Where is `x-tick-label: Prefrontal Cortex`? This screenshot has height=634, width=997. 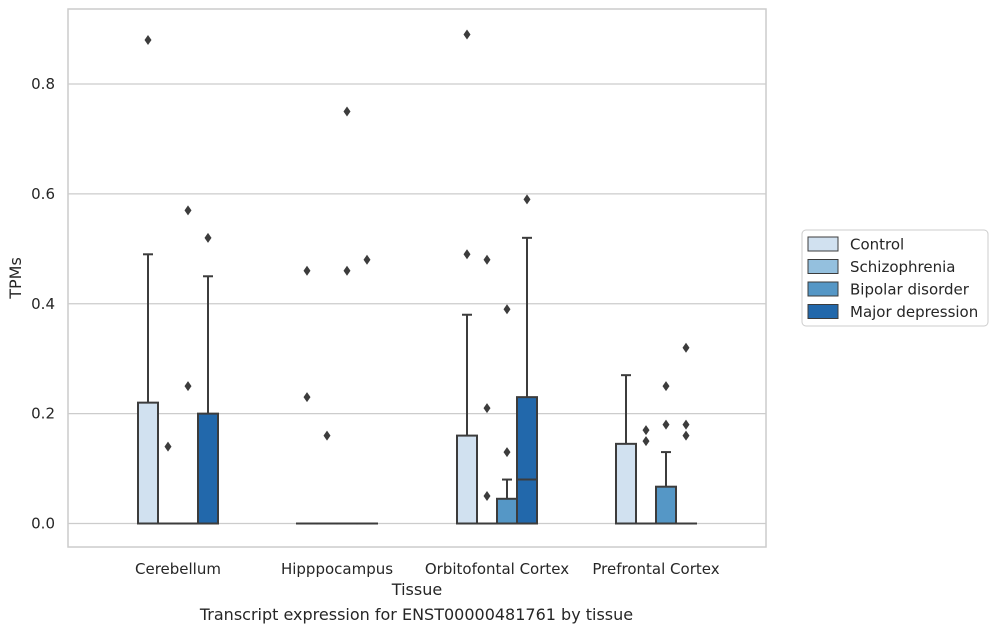 x-tick-label: Prefrontal Cortex is located at coordinates (655, 569).